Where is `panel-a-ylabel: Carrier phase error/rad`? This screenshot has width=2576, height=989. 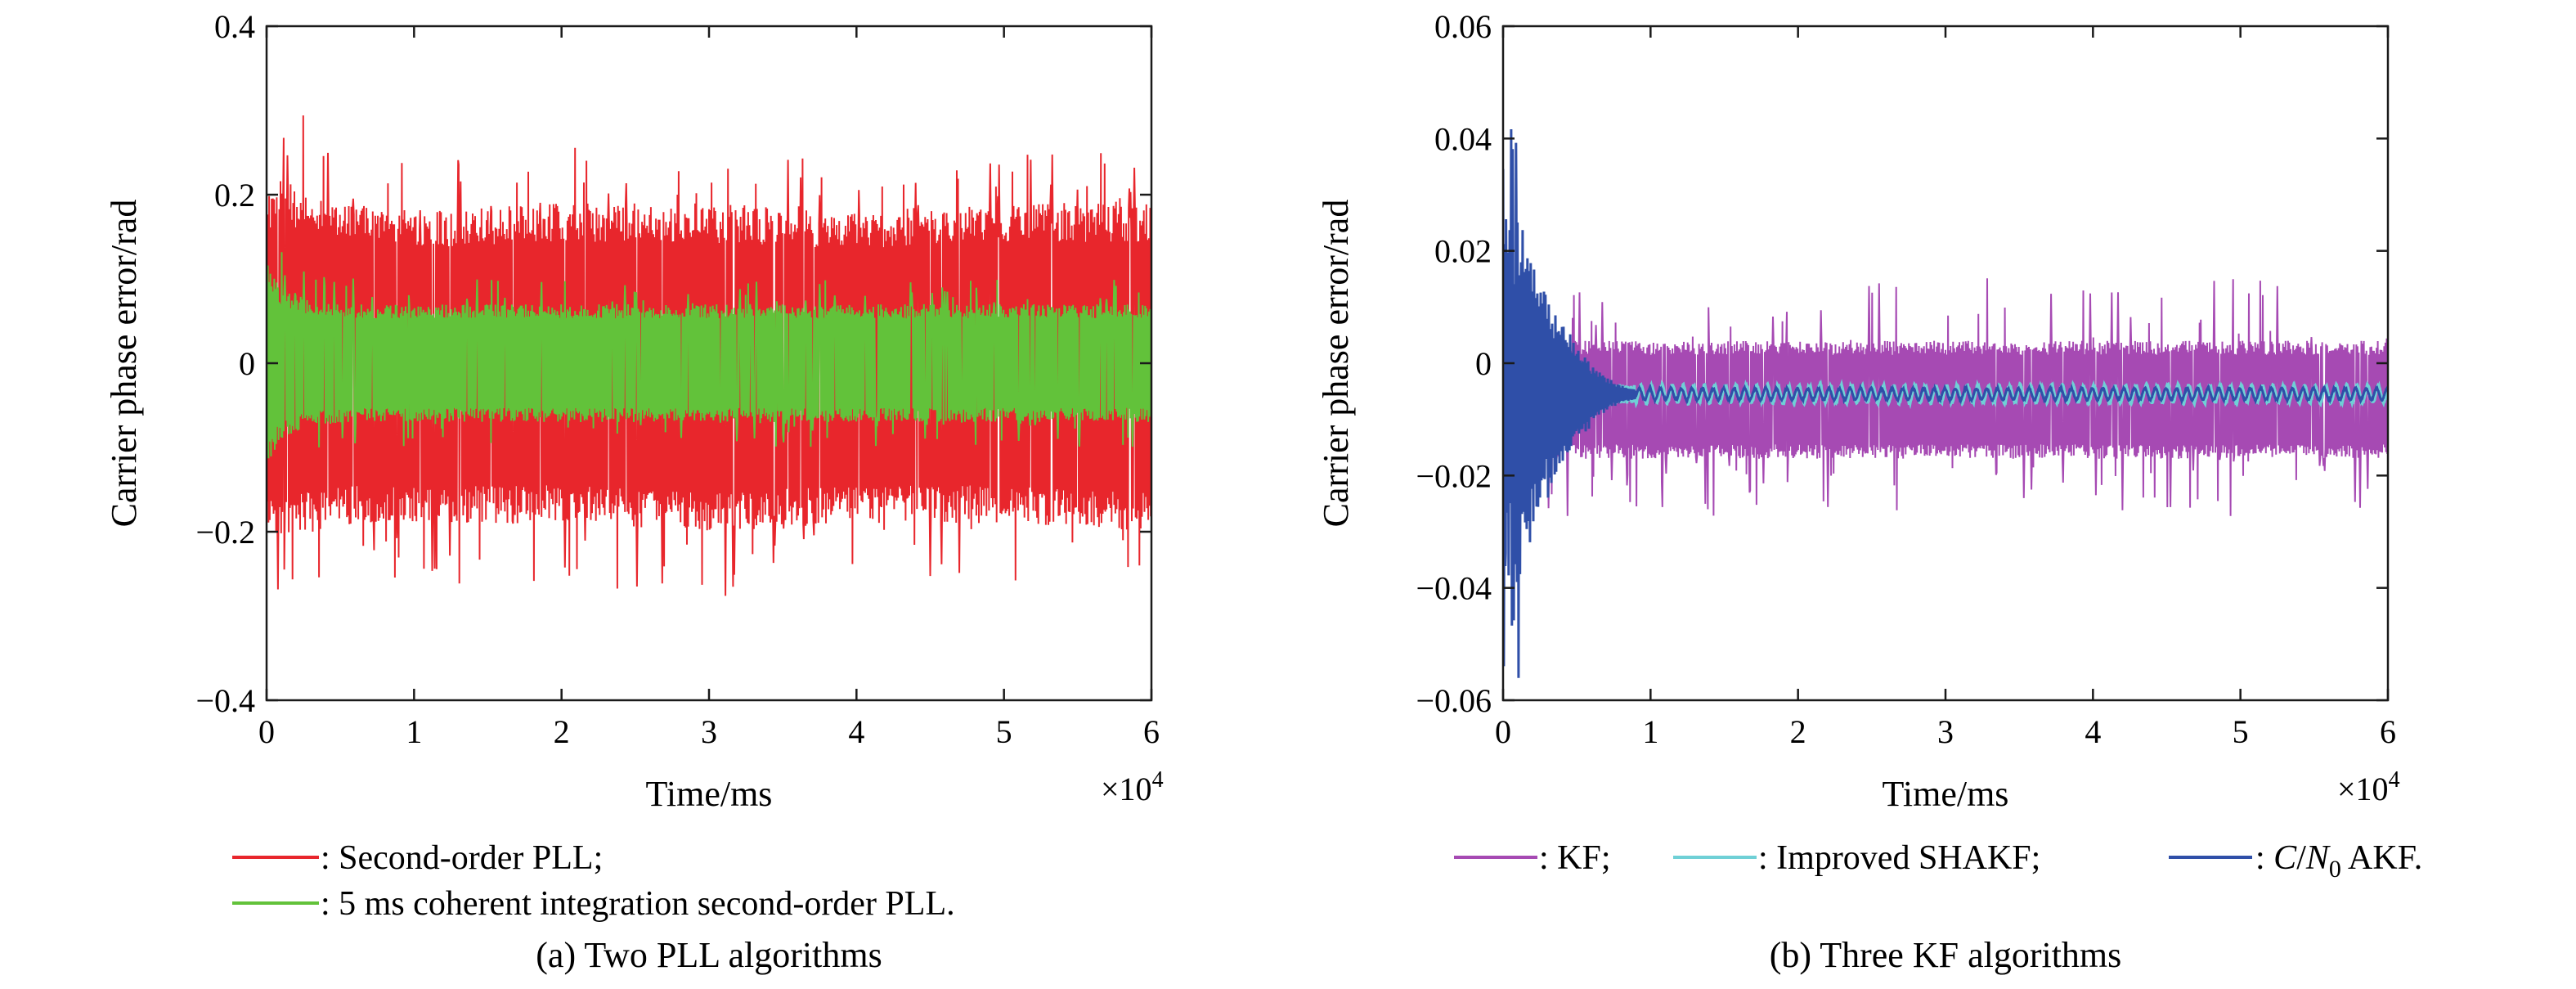 panel-a-ylabel: Carrier phase error/rad is located at coordinates (124, 364).